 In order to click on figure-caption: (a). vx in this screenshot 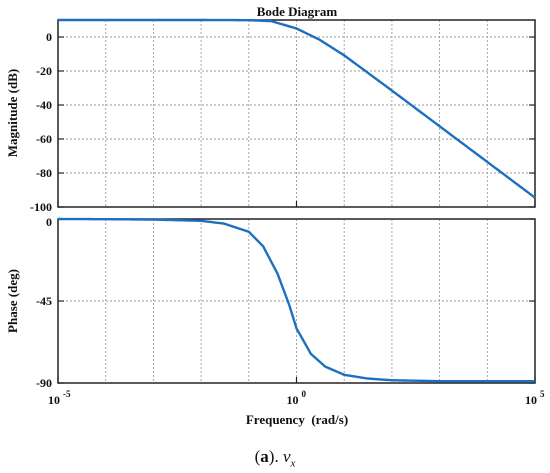, I will do `click(275, 458)`.